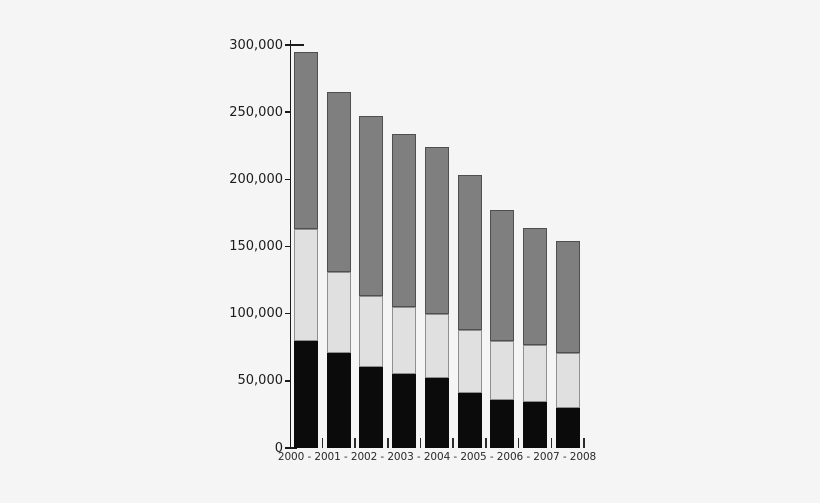  I want to click on y-axis-line, so click(290, 244).